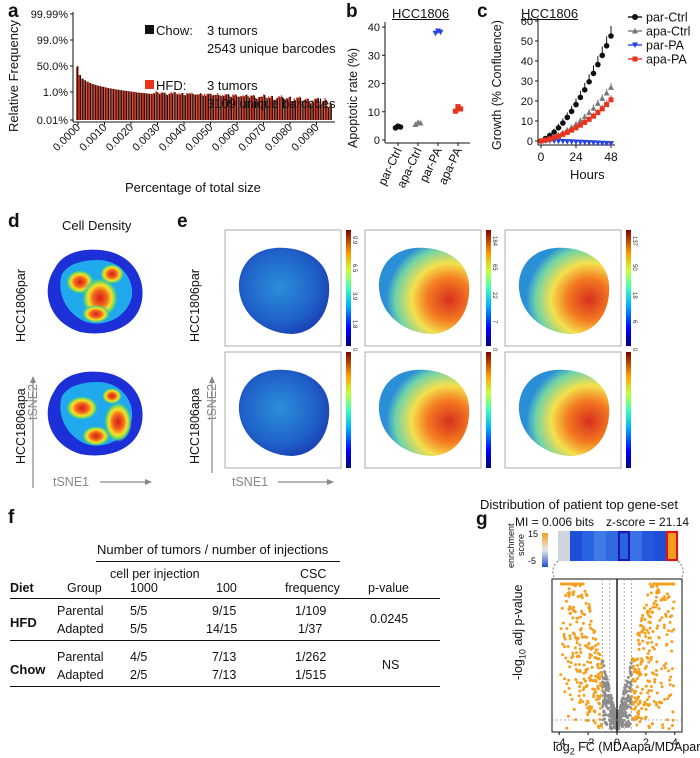 The height and width of the screenshot is (758, 700). I want to click on table-row3-1000: 4/5, so click(139, 657).